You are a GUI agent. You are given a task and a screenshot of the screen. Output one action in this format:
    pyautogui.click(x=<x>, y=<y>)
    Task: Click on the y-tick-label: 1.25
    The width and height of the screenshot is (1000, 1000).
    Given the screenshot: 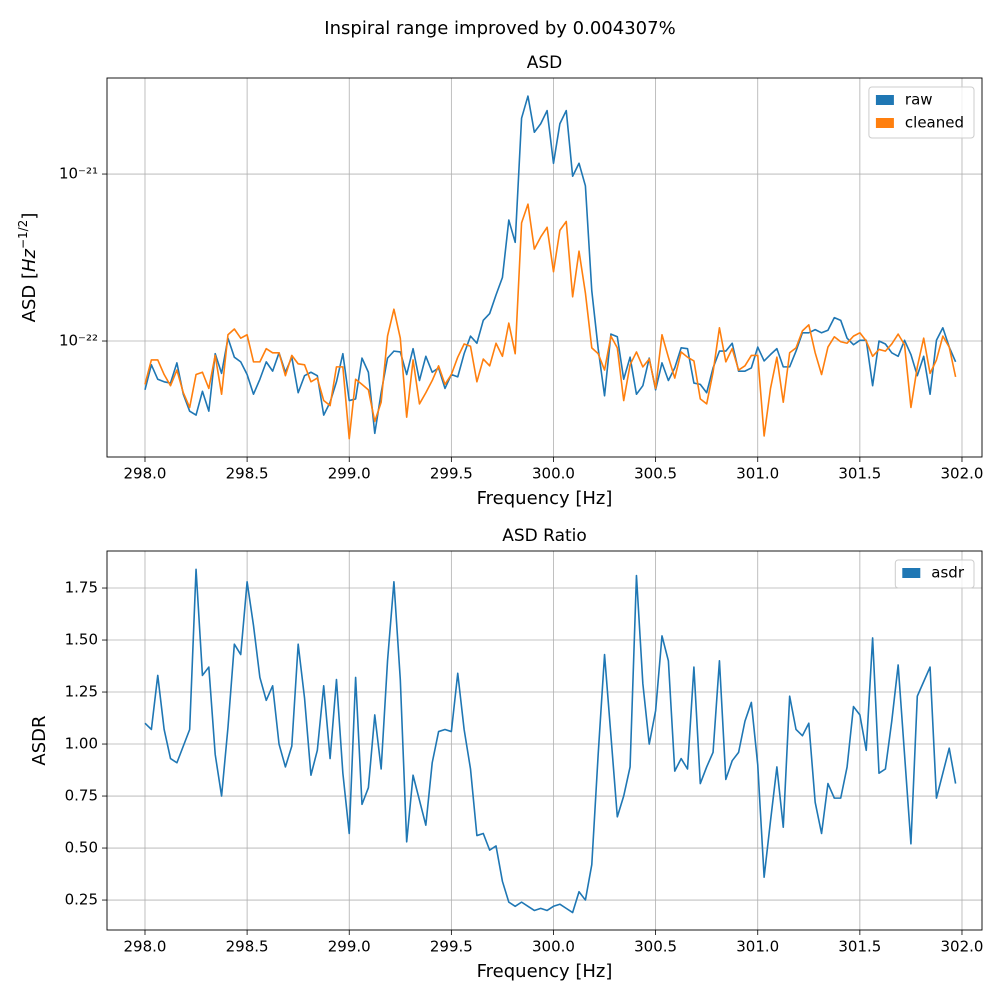 What is the action you would take?
    pyautogui.click(x=81, y=692)
    